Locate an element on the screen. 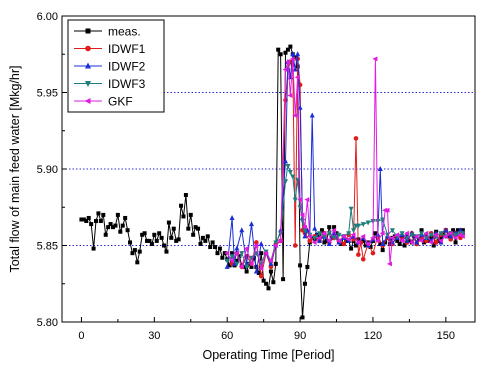 The width and height of the screenshot is (489, 378). legend-label: GKF is located at coordinates (120, 102).